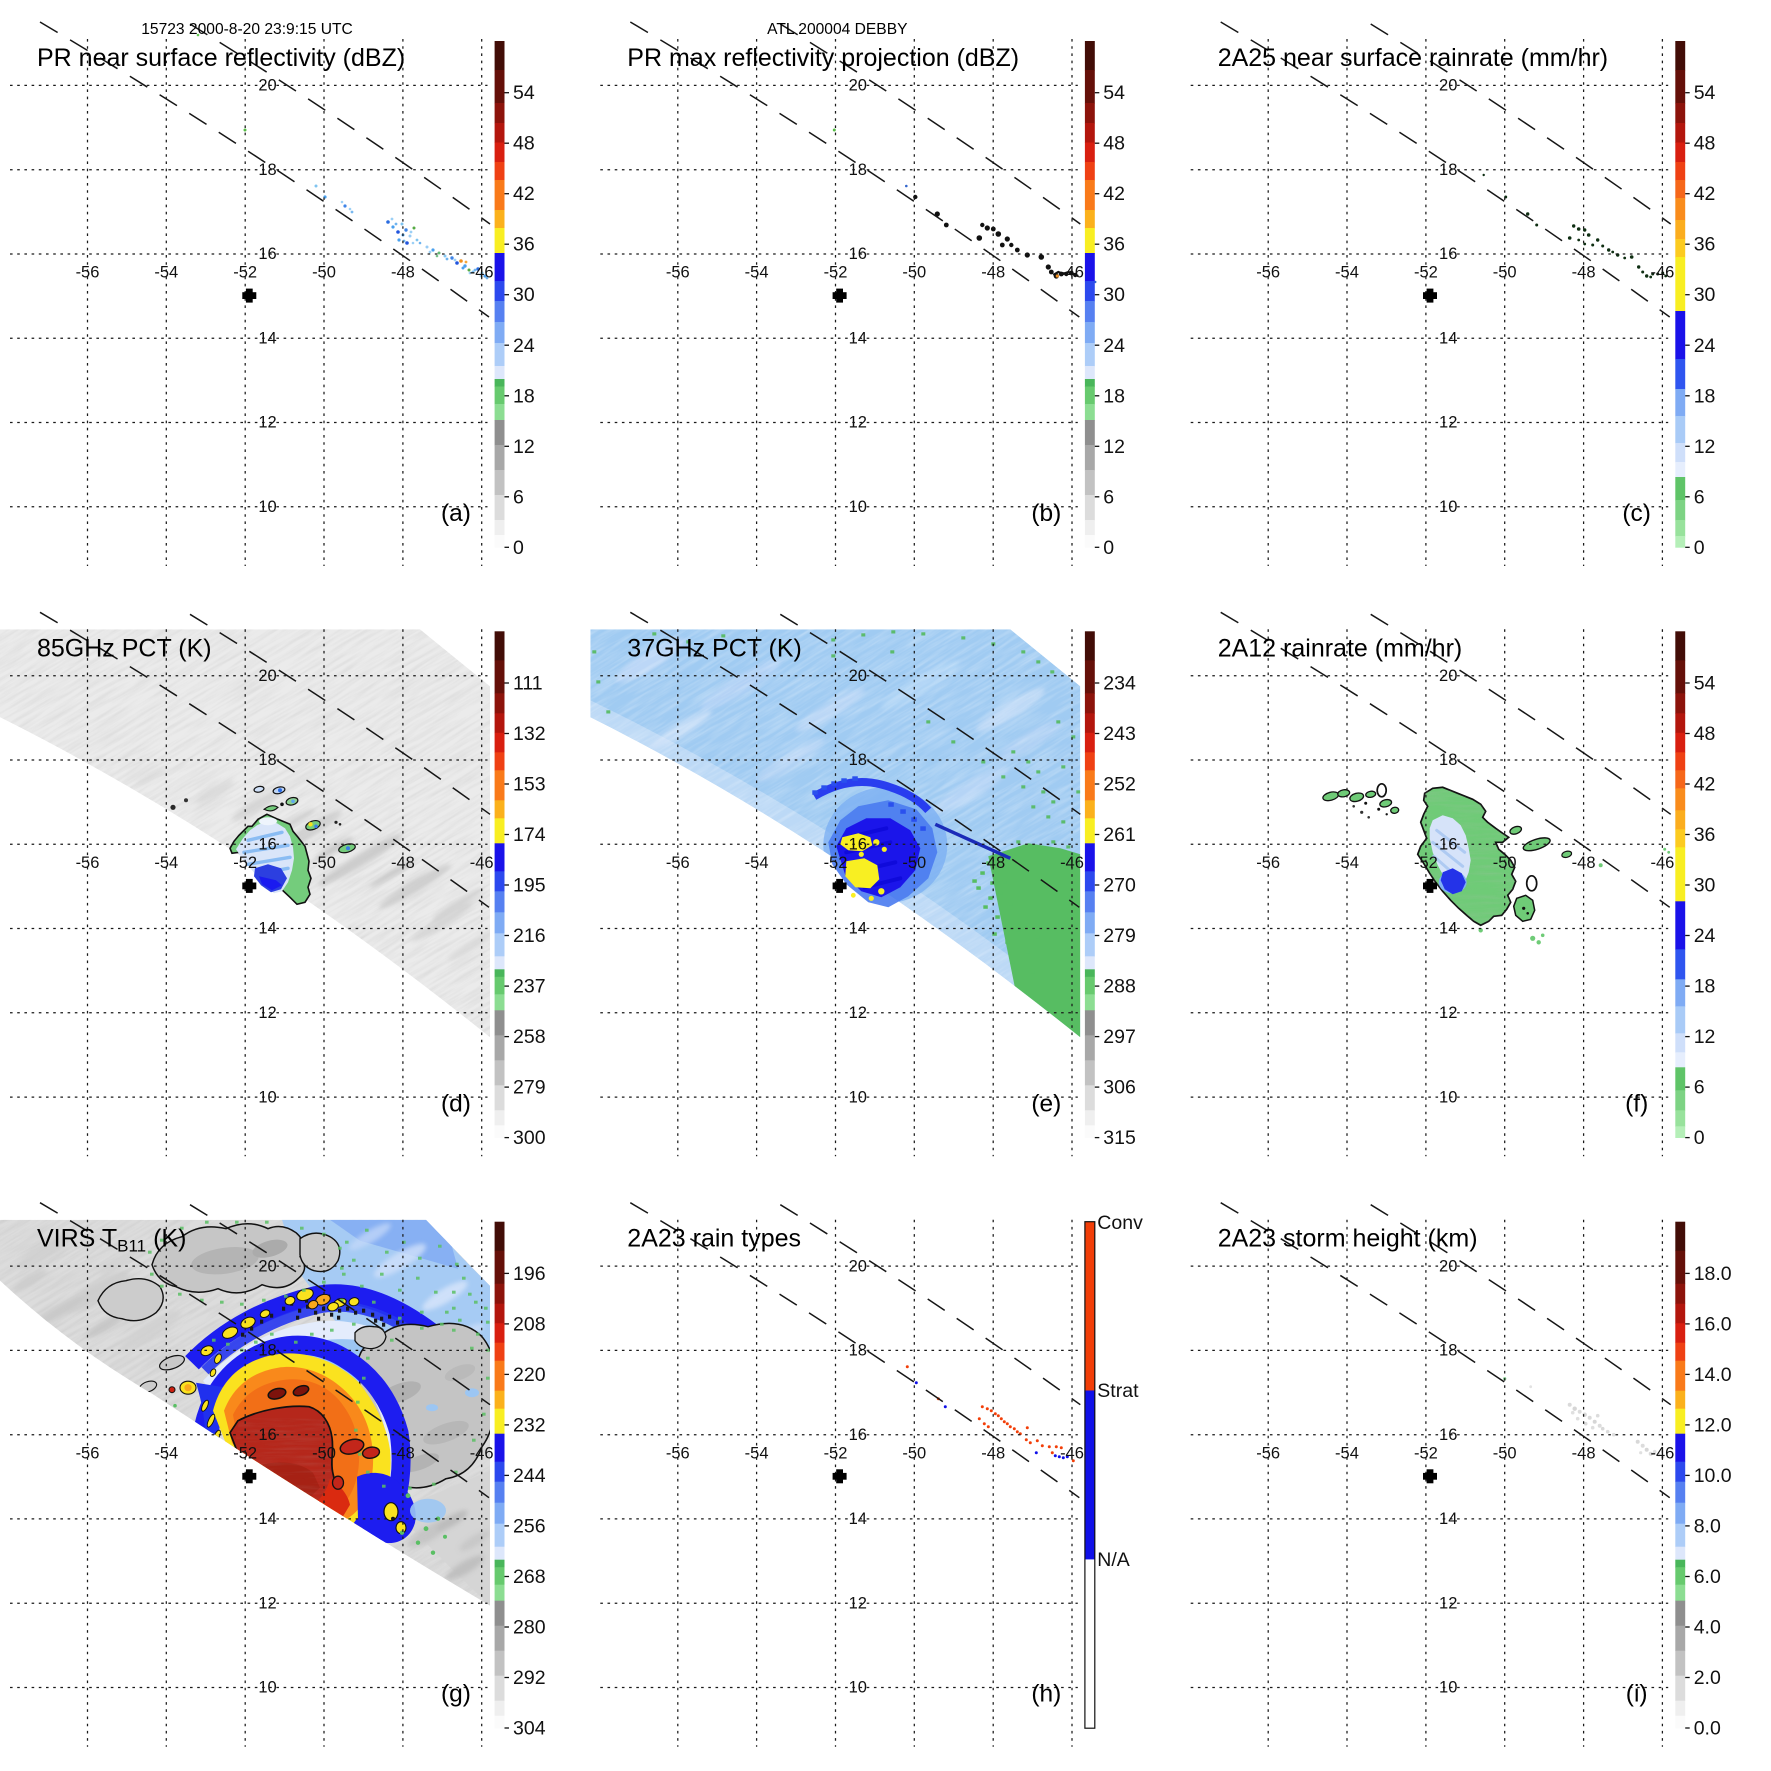  I want to click on svg-text: 208, so click(529, 1324).